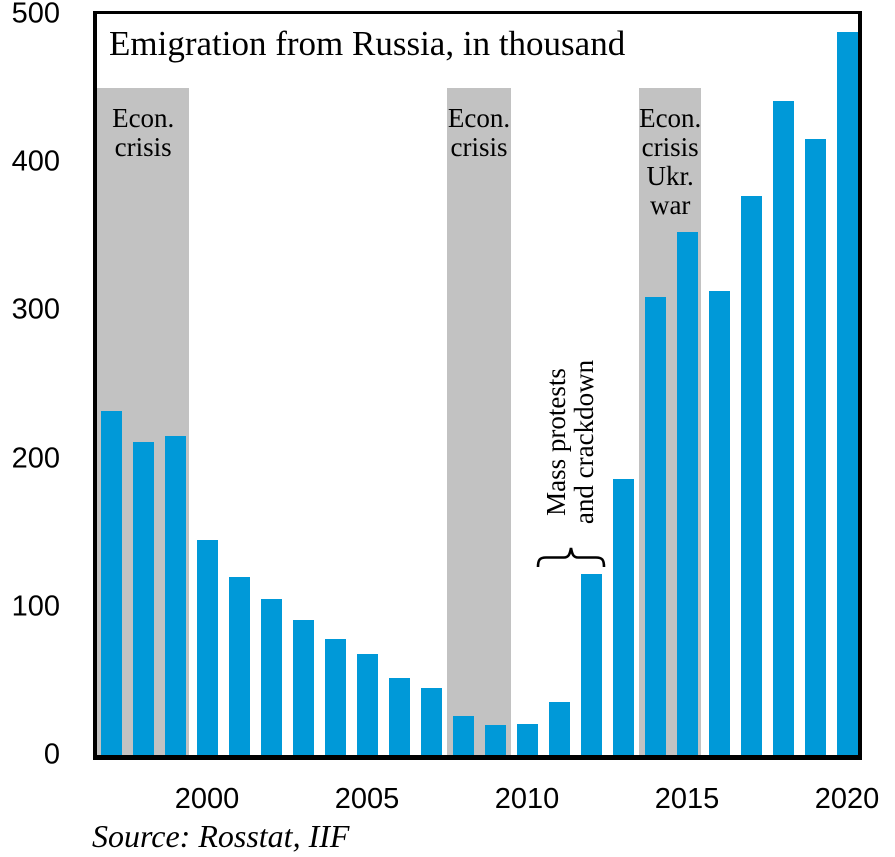 The width and height of the screenshot is (895, 857). I want to click on x-tick-2005: 2005, so click(367, 799).